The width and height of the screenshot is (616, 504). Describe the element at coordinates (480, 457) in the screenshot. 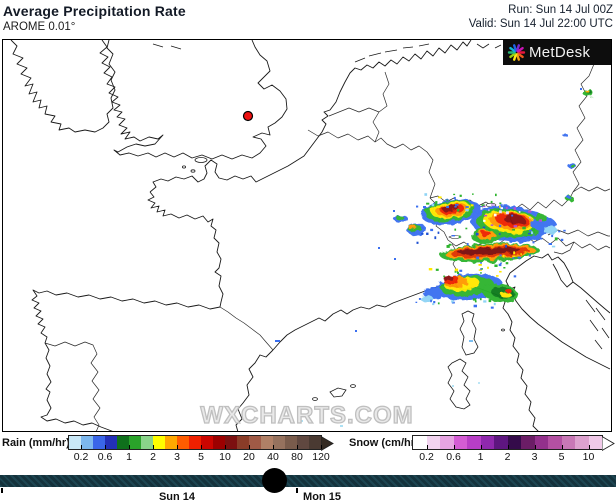

I see `tick-label: 1` at that location.